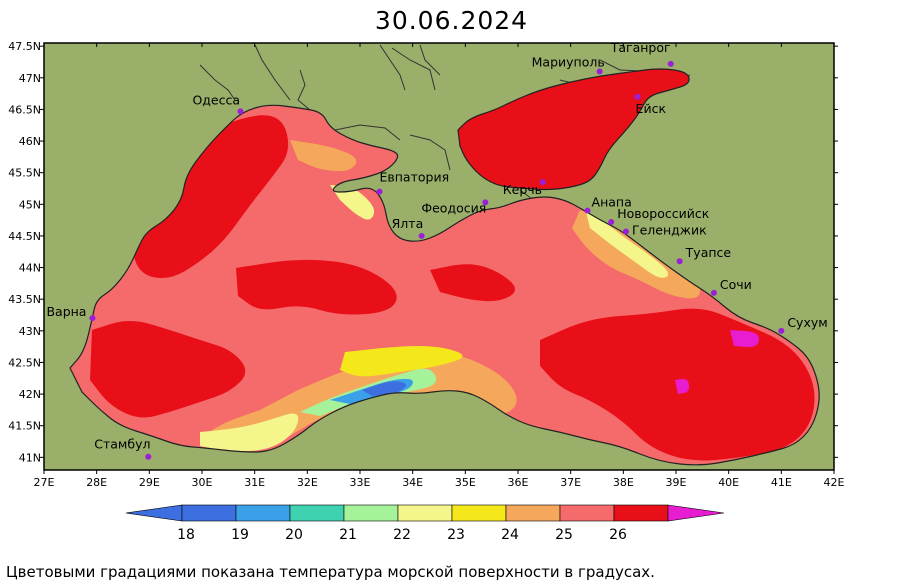  I want to click on sea-of-azov, so click(574, 129).